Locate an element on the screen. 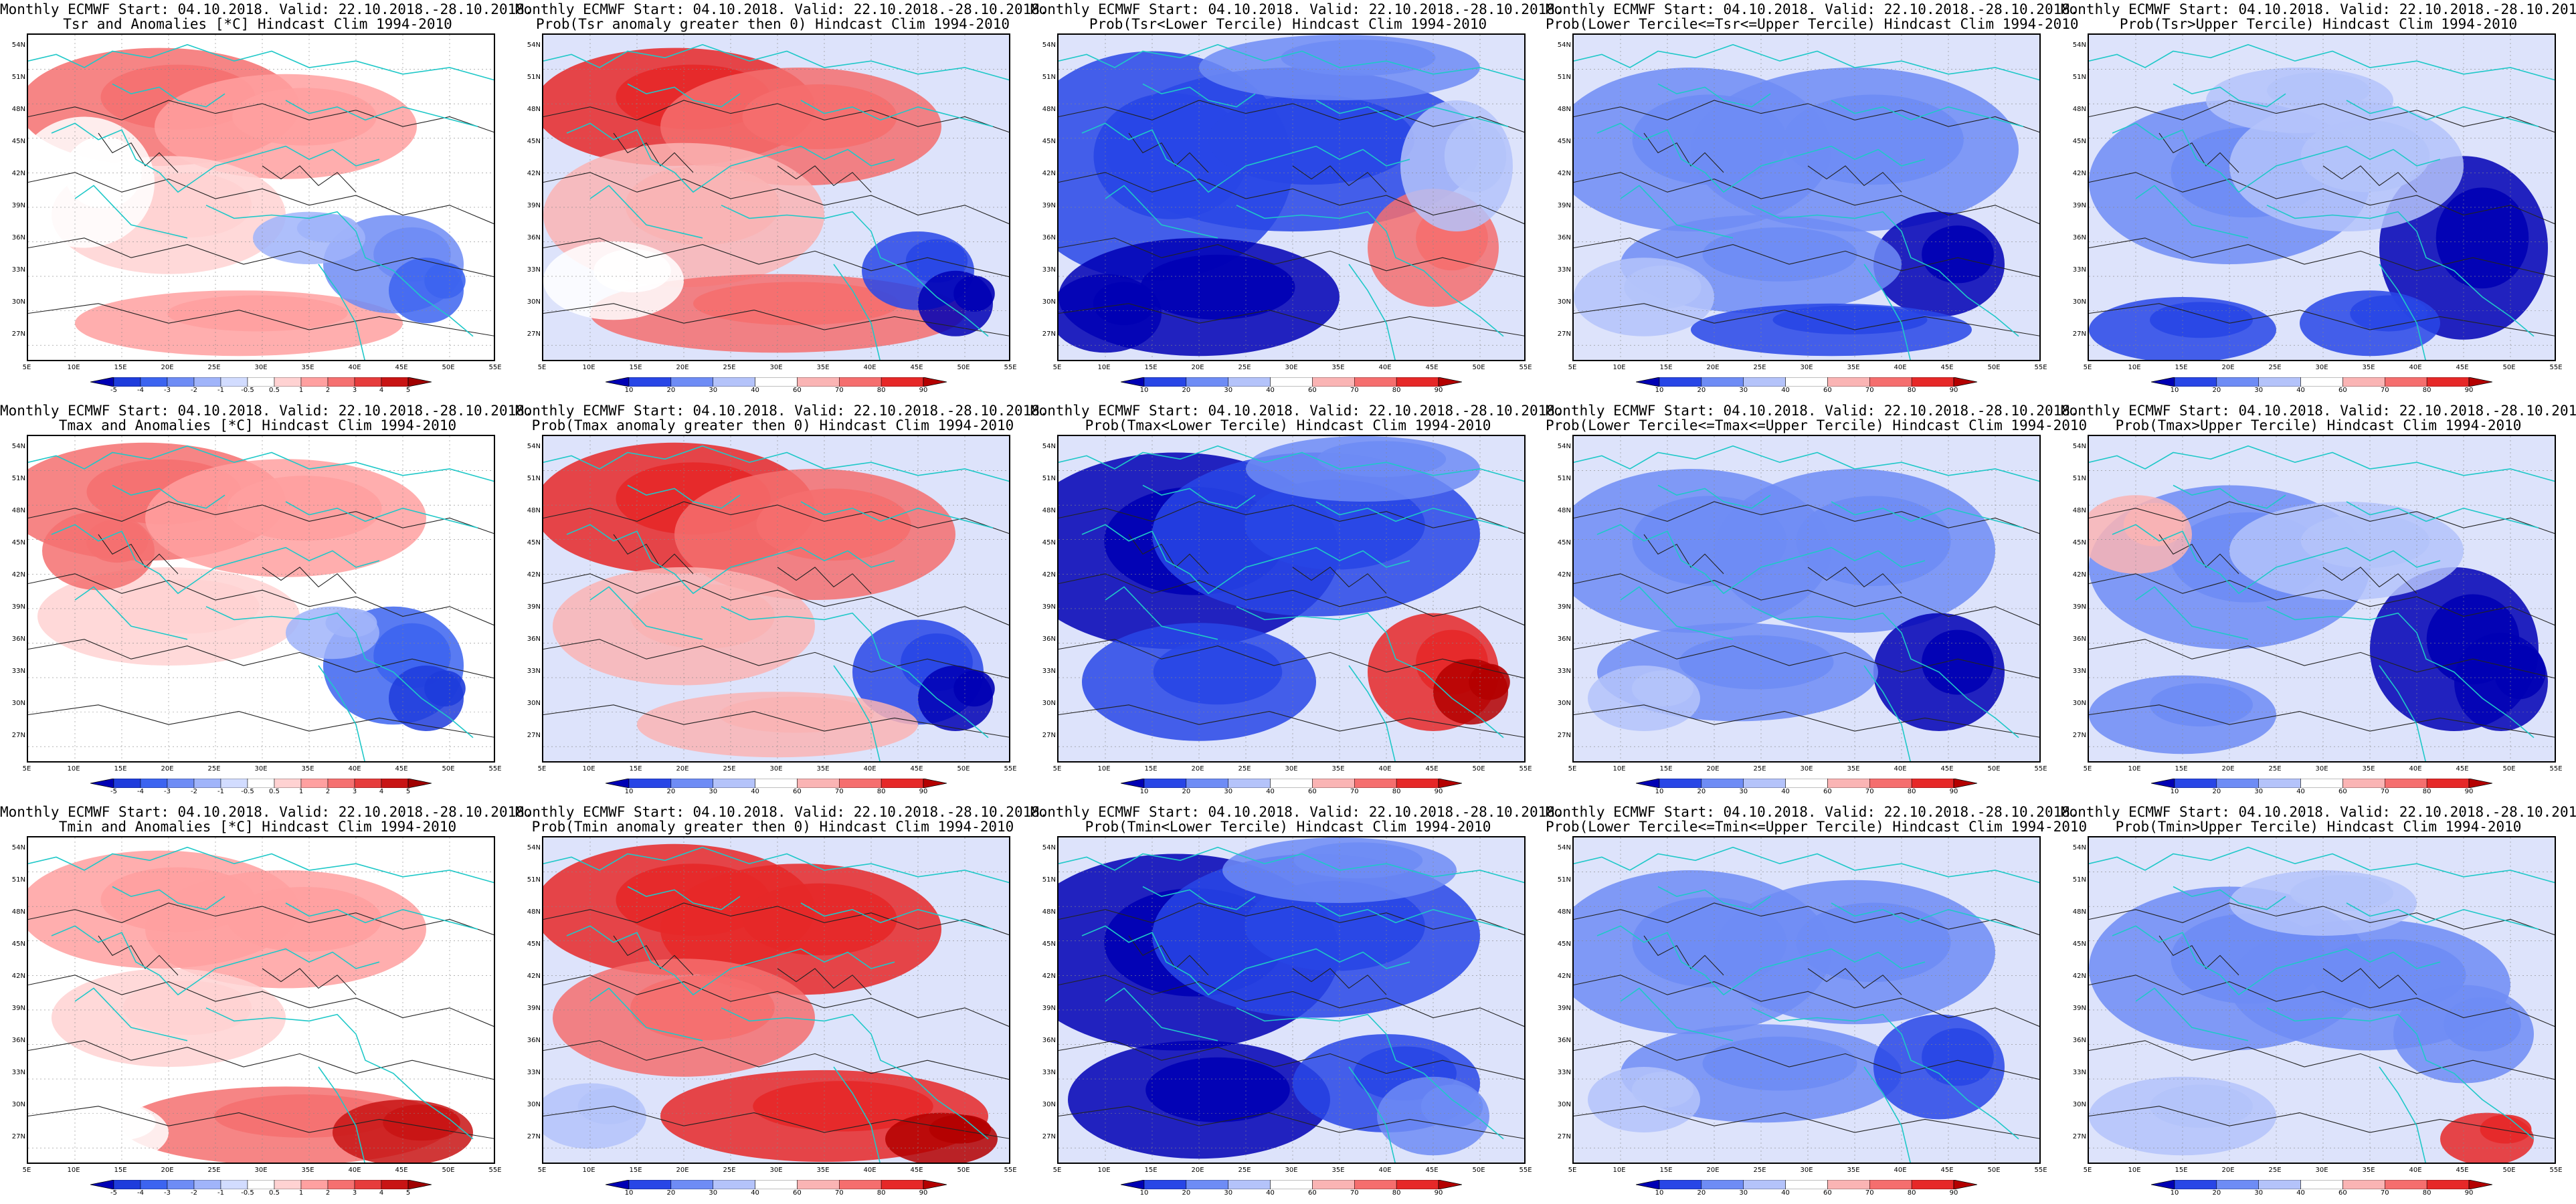  lat-tick-label: 36N is located at coordinates (18, 639).